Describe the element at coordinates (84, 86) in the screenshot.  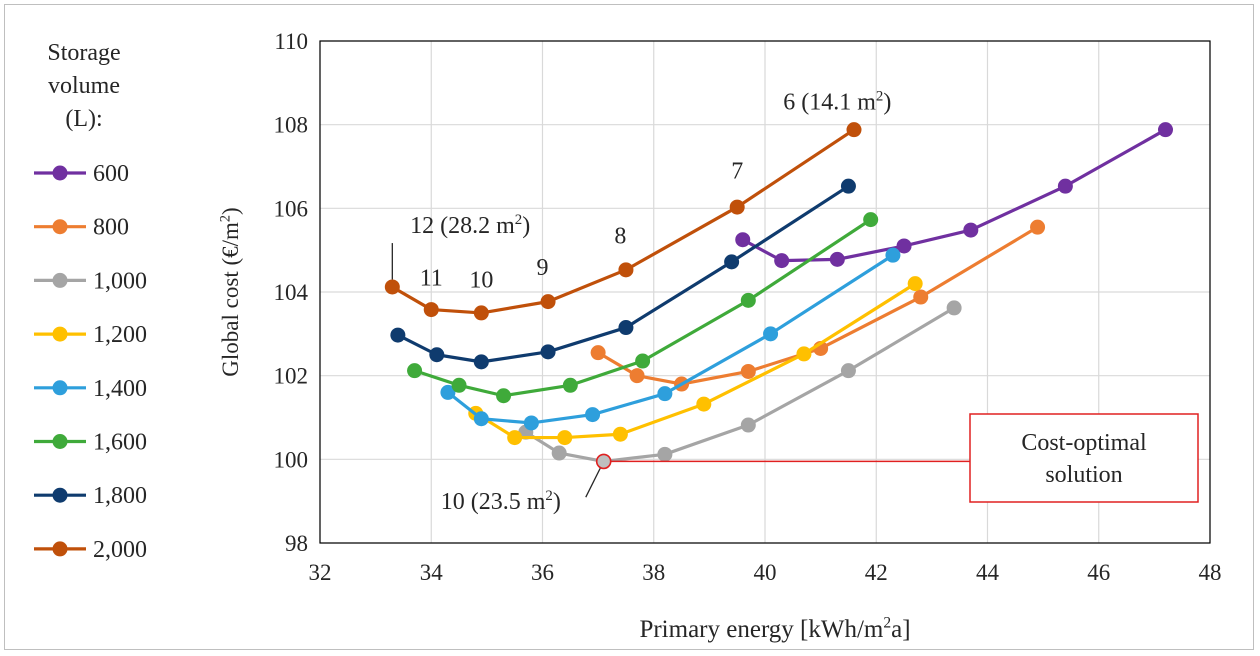
I see `legend-title-line-2: volume` at that location.